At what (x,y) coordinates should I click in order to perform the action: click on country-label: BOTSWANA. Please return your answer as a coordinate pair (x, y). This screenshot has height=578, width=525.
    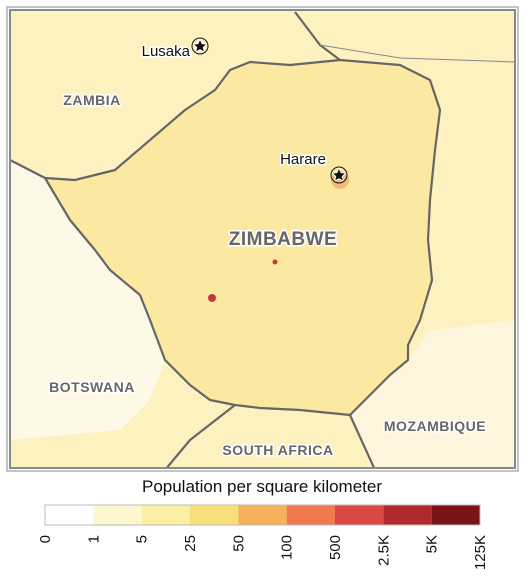
    Looking at the image, I should click on (92, 387).